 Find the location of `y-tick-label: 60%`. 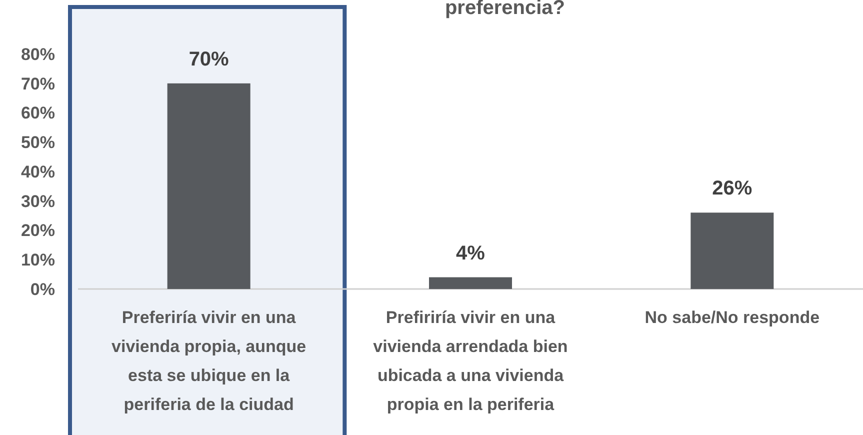

y-tick-label: 60% is located at coordinates (37, 113).